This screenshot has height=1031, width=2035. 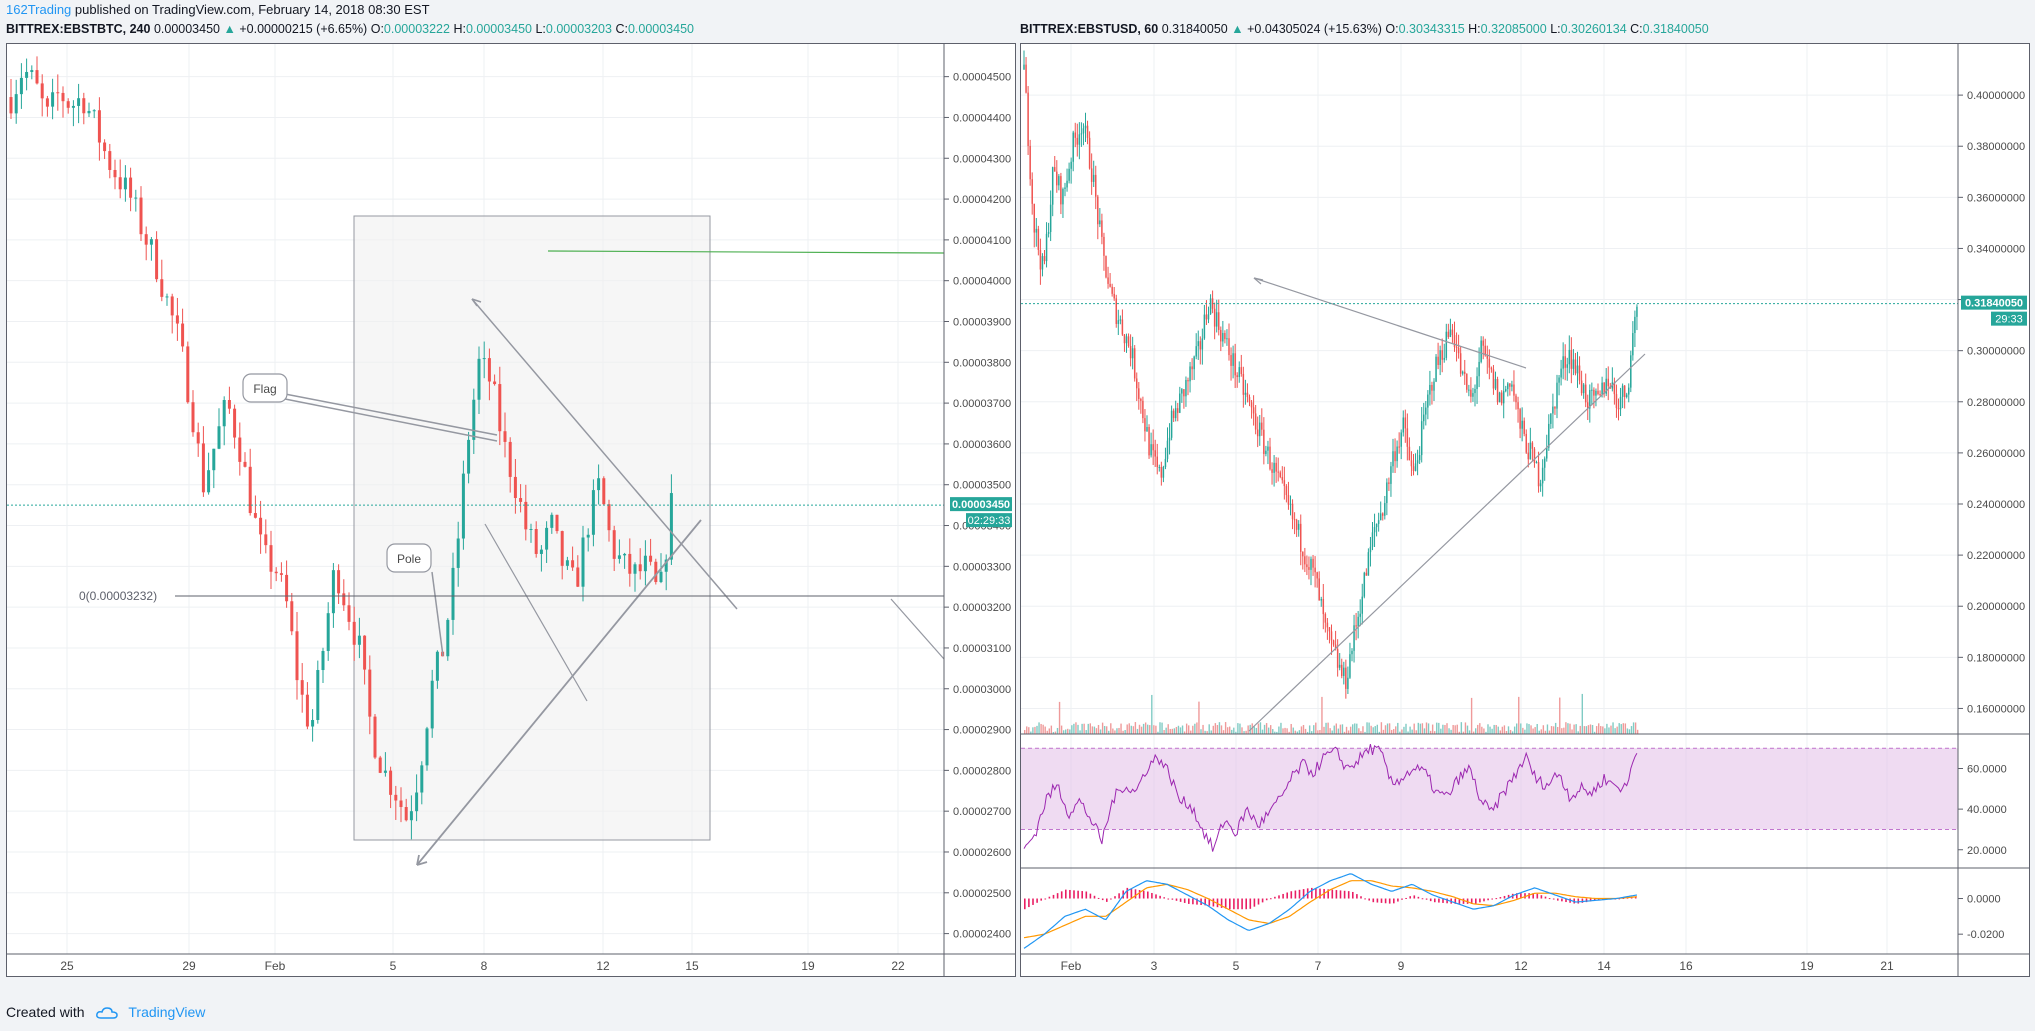 I want to click on rsi-pane: 60.0000 40.0000 20.0000, so click(x=1514, y=800).